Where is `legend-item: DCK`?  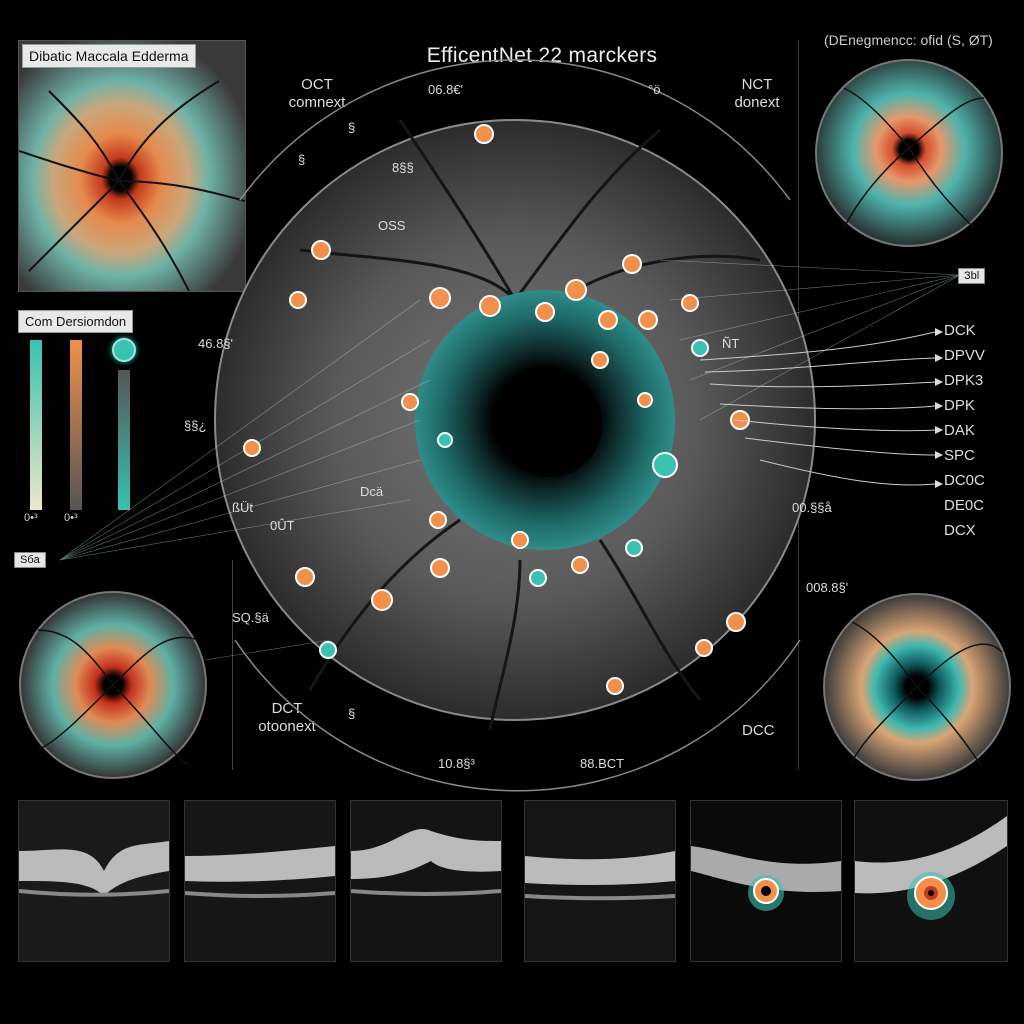 legend-item: DCK is located at coordinates (960, 330).